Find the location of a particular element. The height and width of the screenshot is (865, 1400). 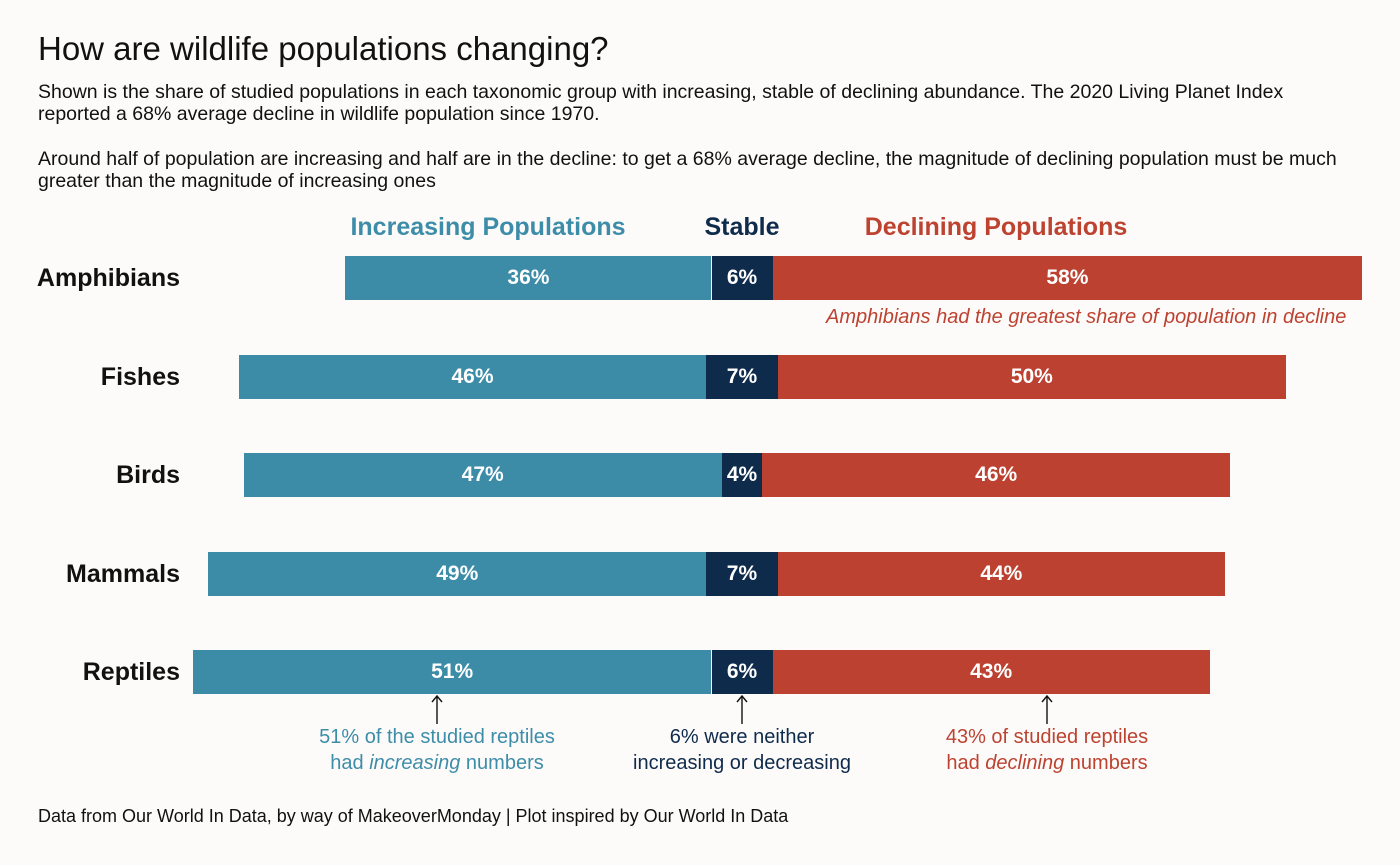

bar-stable-fishes: 7% is located at coordinates (742, 377).